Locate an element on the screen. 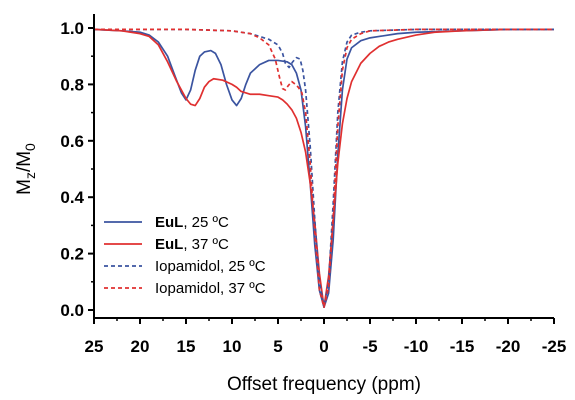 This screenshot has width=575, height=400. x-tick-label: -20 is located at coordinates (508, 346).